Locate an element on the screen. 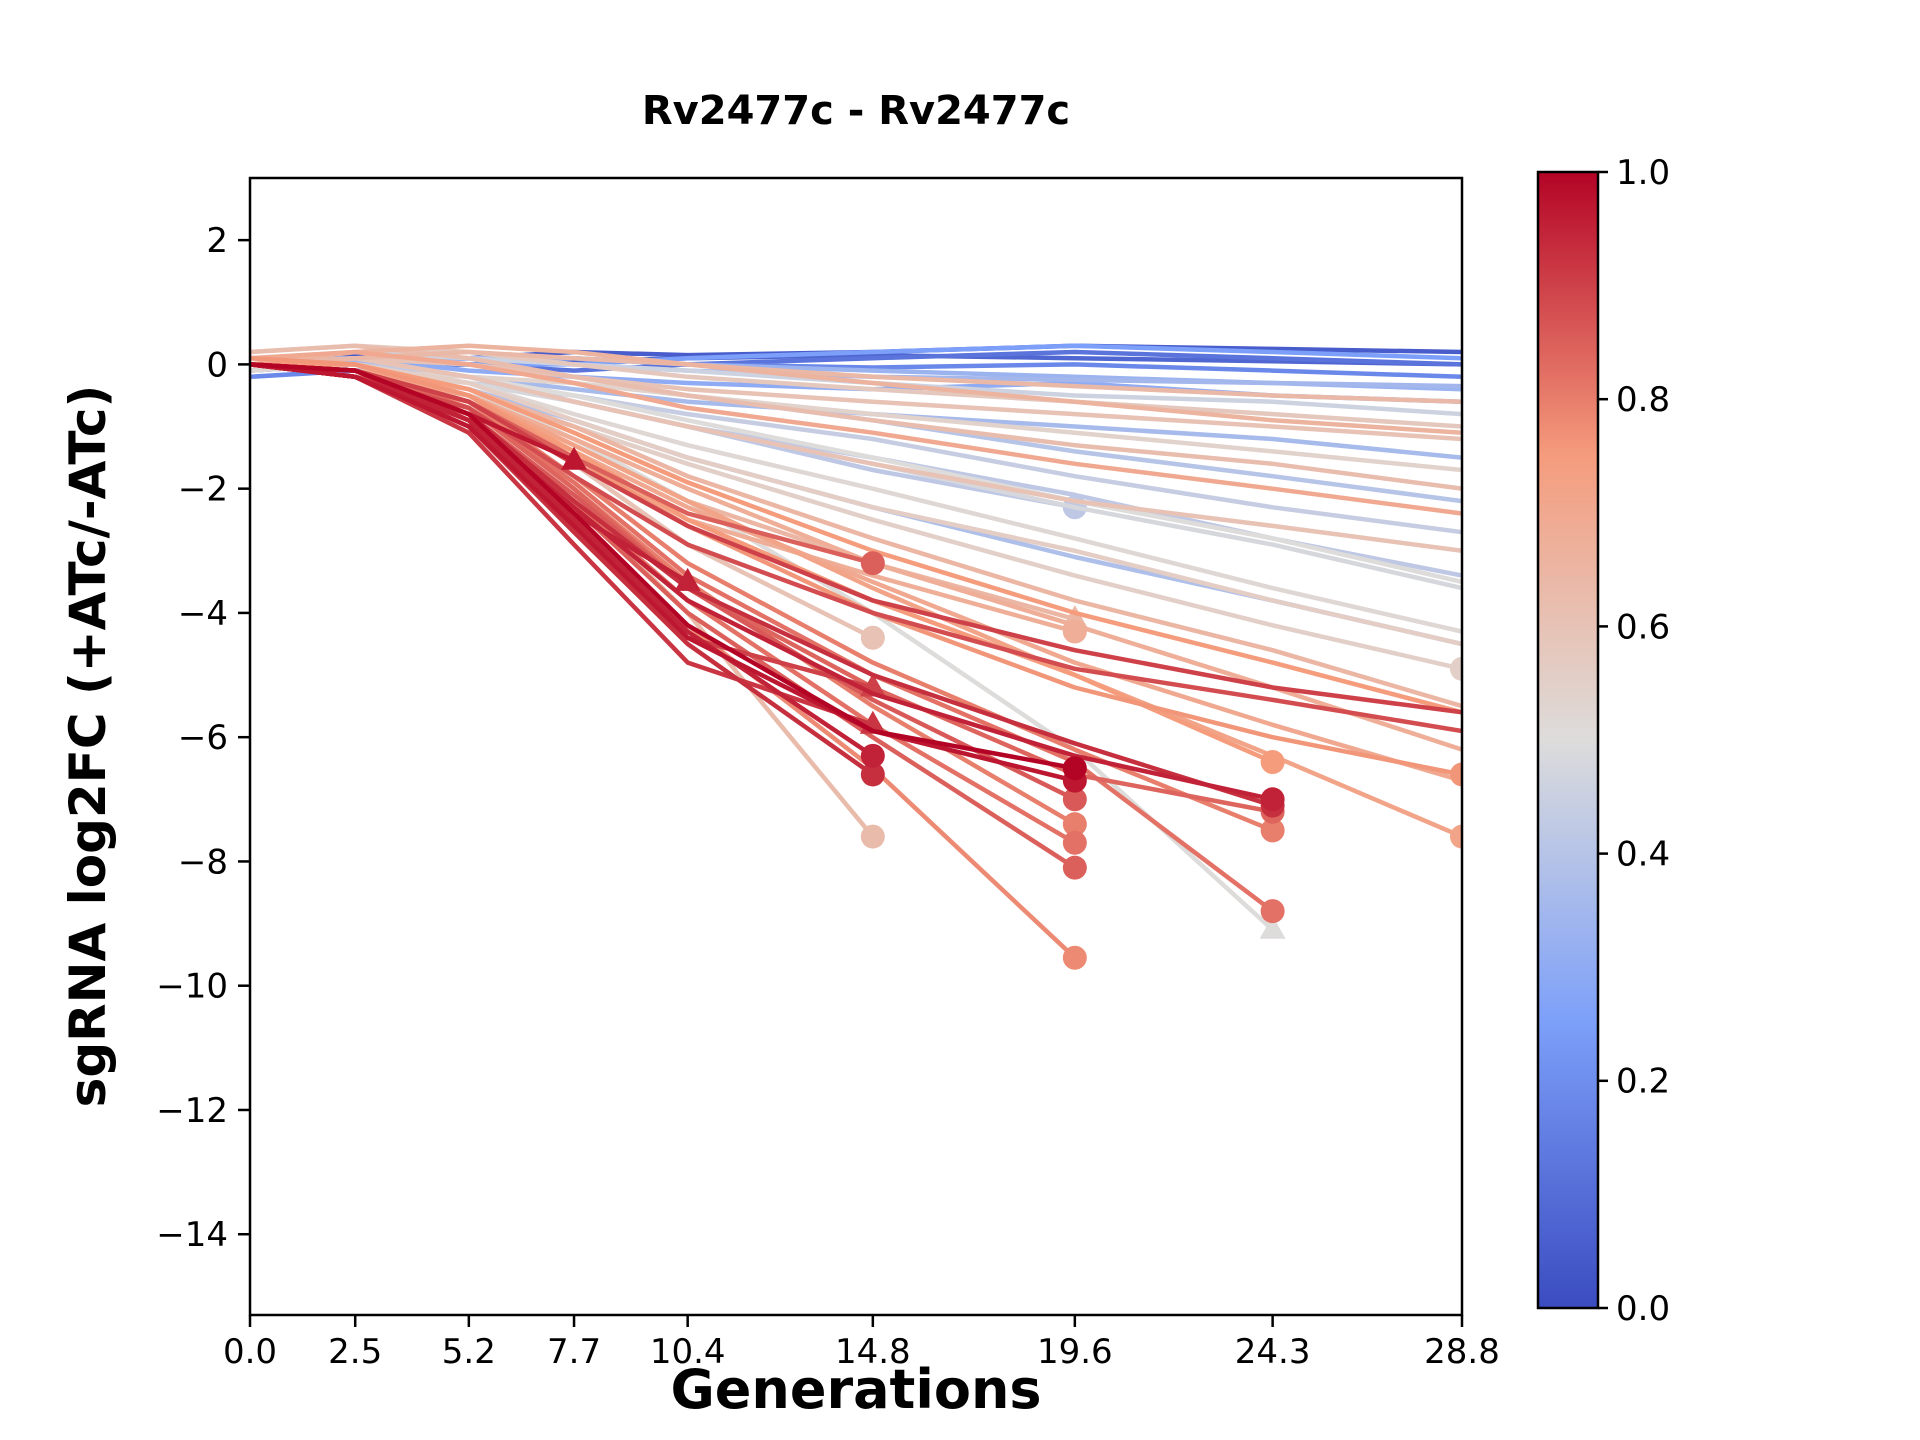 The image size is (1920, 1440). y-tick-label: −14 is located at coordinates (192, 1235).